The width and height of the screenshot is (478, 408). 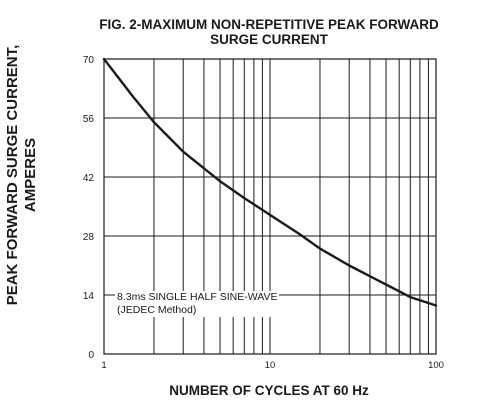 What do you see at coordinates (270, 365) in the screenshot?
I see `x-tick-label: 10` at bounding box center [270, 365].